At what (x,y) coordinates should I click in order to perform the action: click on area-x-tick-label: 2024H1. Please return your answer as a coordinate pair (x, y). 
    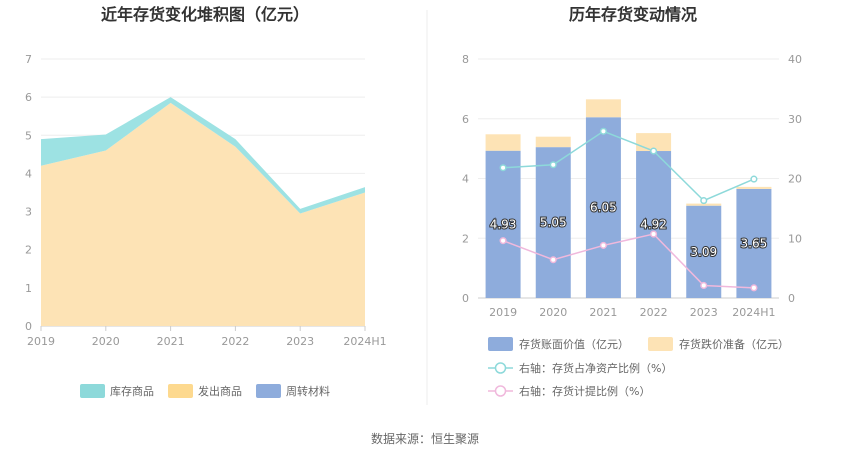
    Looking at the image, I should click on (364, 341).